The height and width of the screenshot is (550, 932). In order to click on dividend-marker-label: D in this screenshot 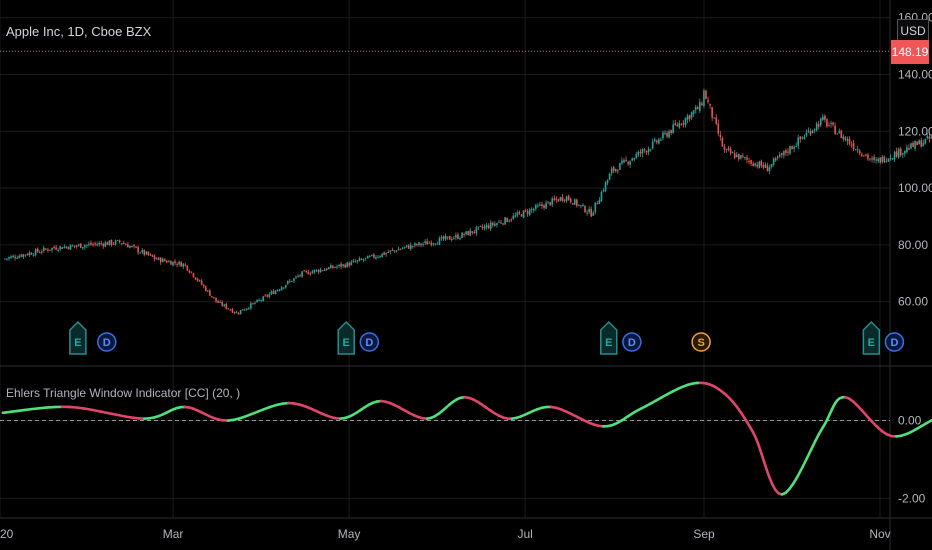, I will do `click(632, 343)`.